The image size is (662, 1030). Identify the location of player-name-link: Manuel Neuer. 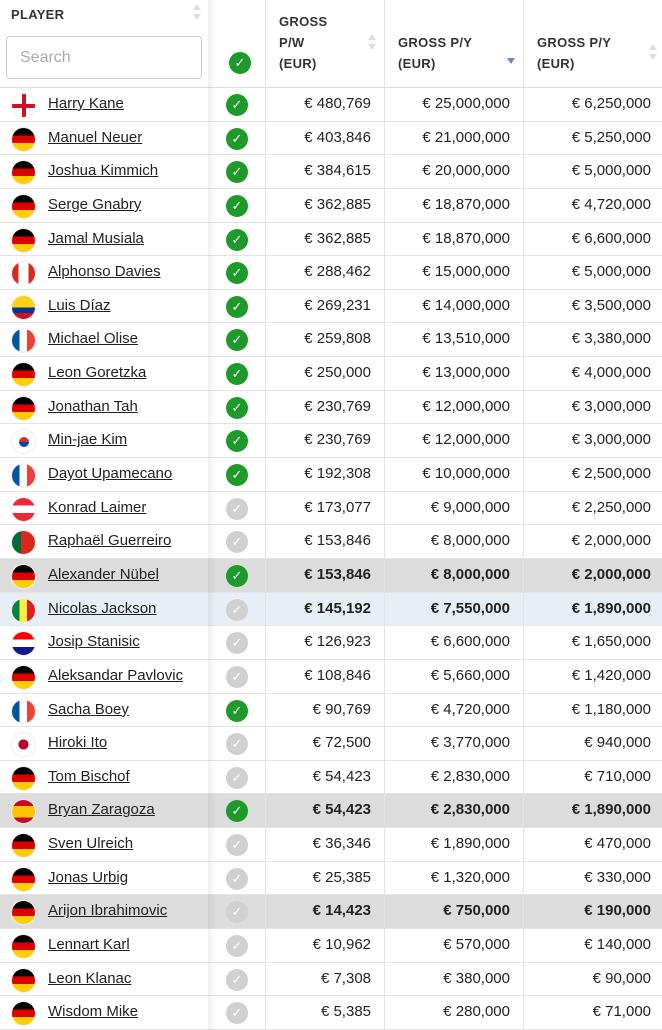
(95, 137).